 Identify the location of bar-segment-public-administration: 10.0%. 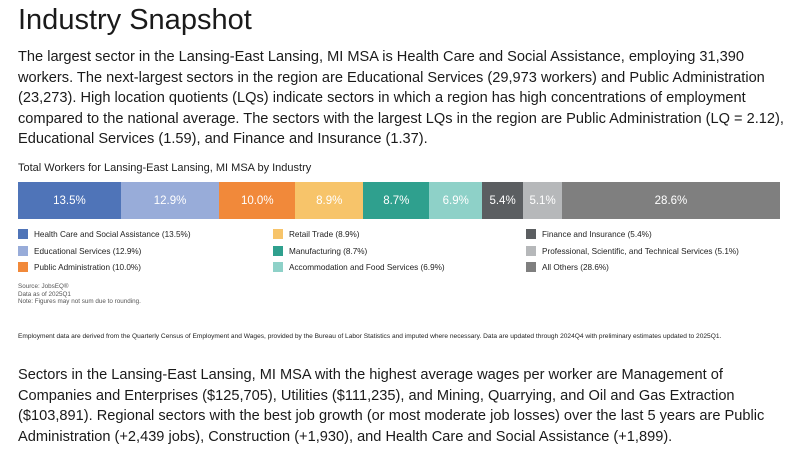
(257, 200).